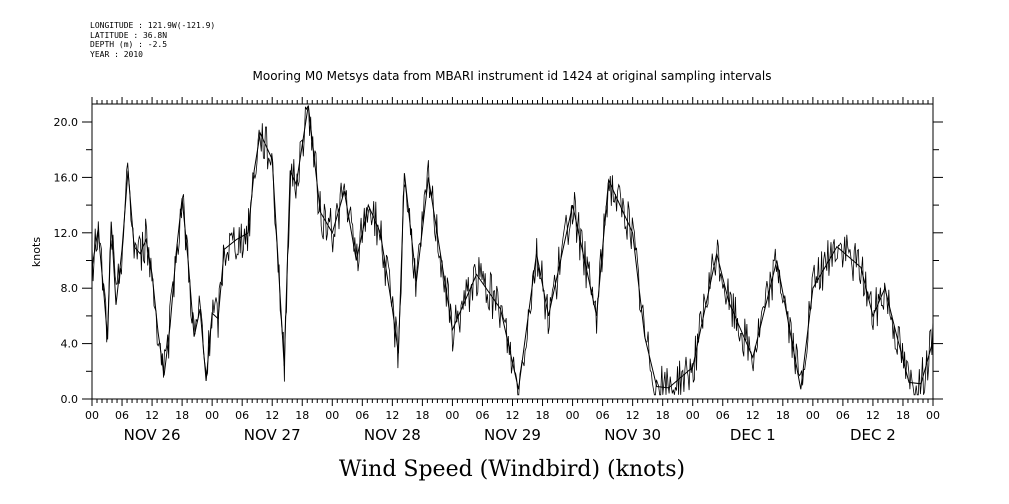 Image resolution: width=1009 pixels, height=504 pixels. Describe the element at coordinates (66, 177) in the screenshot. I see `y-tick-label: 16.0` at that location.